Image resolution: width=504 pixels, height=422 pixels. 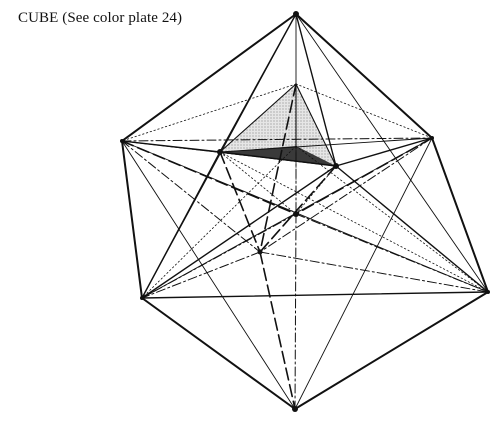 I want to click on figure-caption: CUBE (See color plate 24), so click(x=100, y=18).